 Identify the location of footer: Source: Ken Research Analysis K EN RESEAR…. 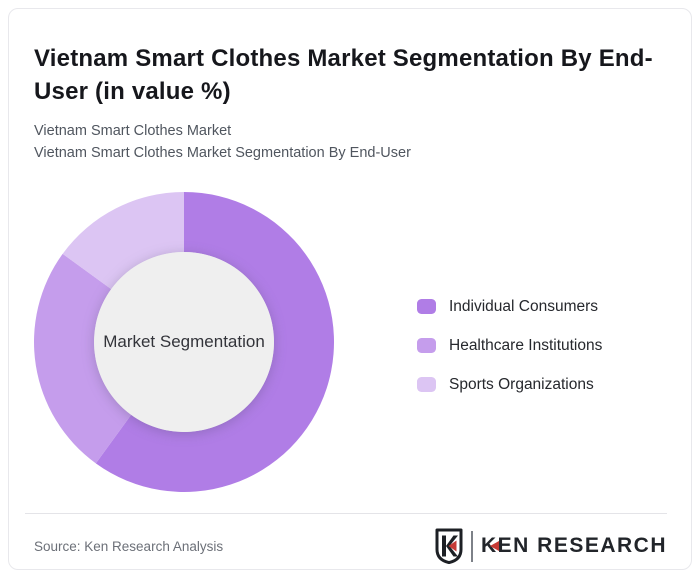
(350, 544).